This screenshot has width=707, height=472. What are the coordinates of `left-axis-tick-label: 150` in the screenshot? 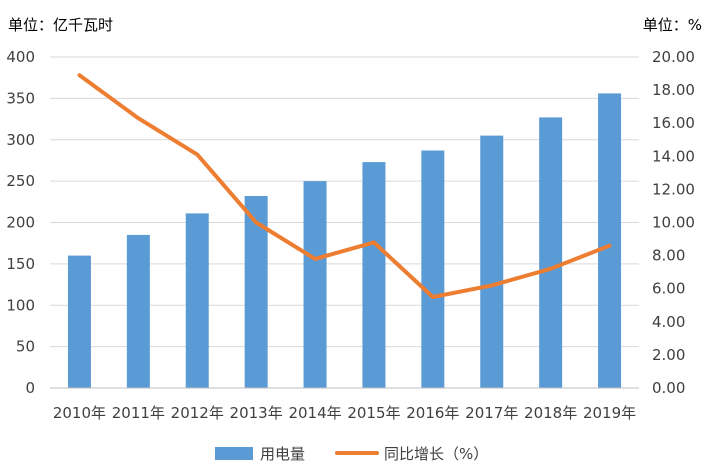 It's located at (20, 264).